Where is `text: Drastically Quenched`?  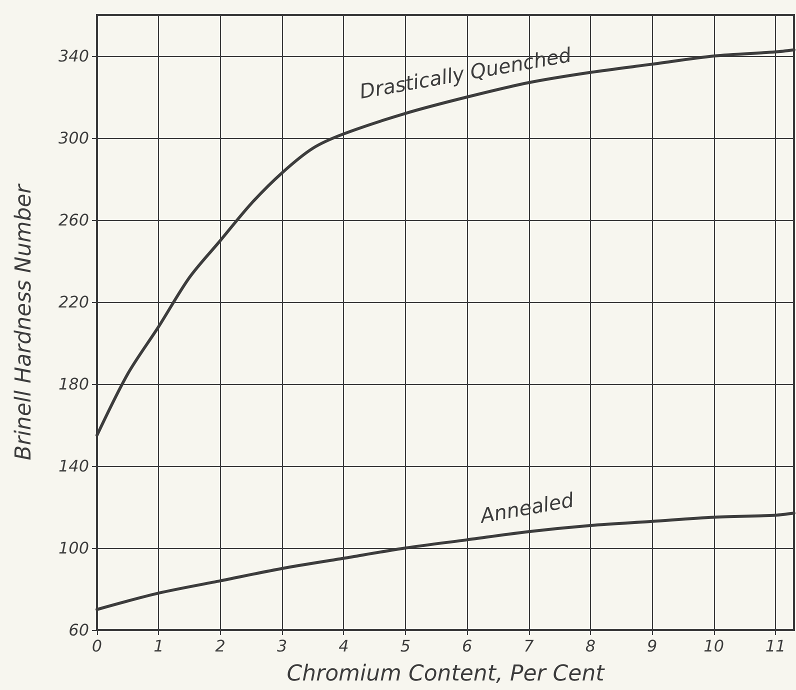 text: Drastically Quenched is located at coordinates (466, 73).